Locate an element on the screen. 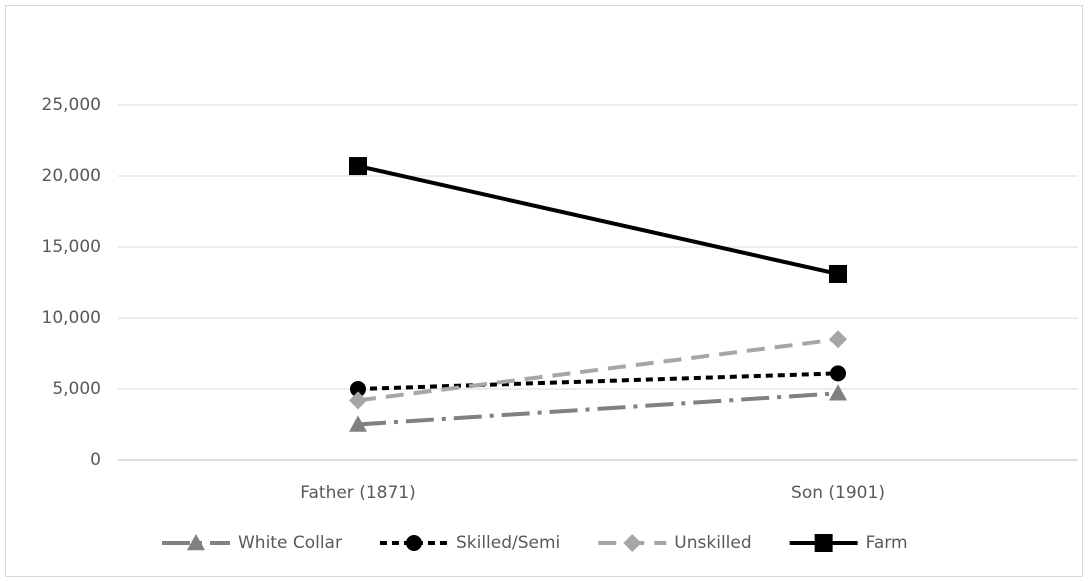 This screenshot has width=1088, height=581. legend-label: Unskilled is located at coordinates (712, 543).